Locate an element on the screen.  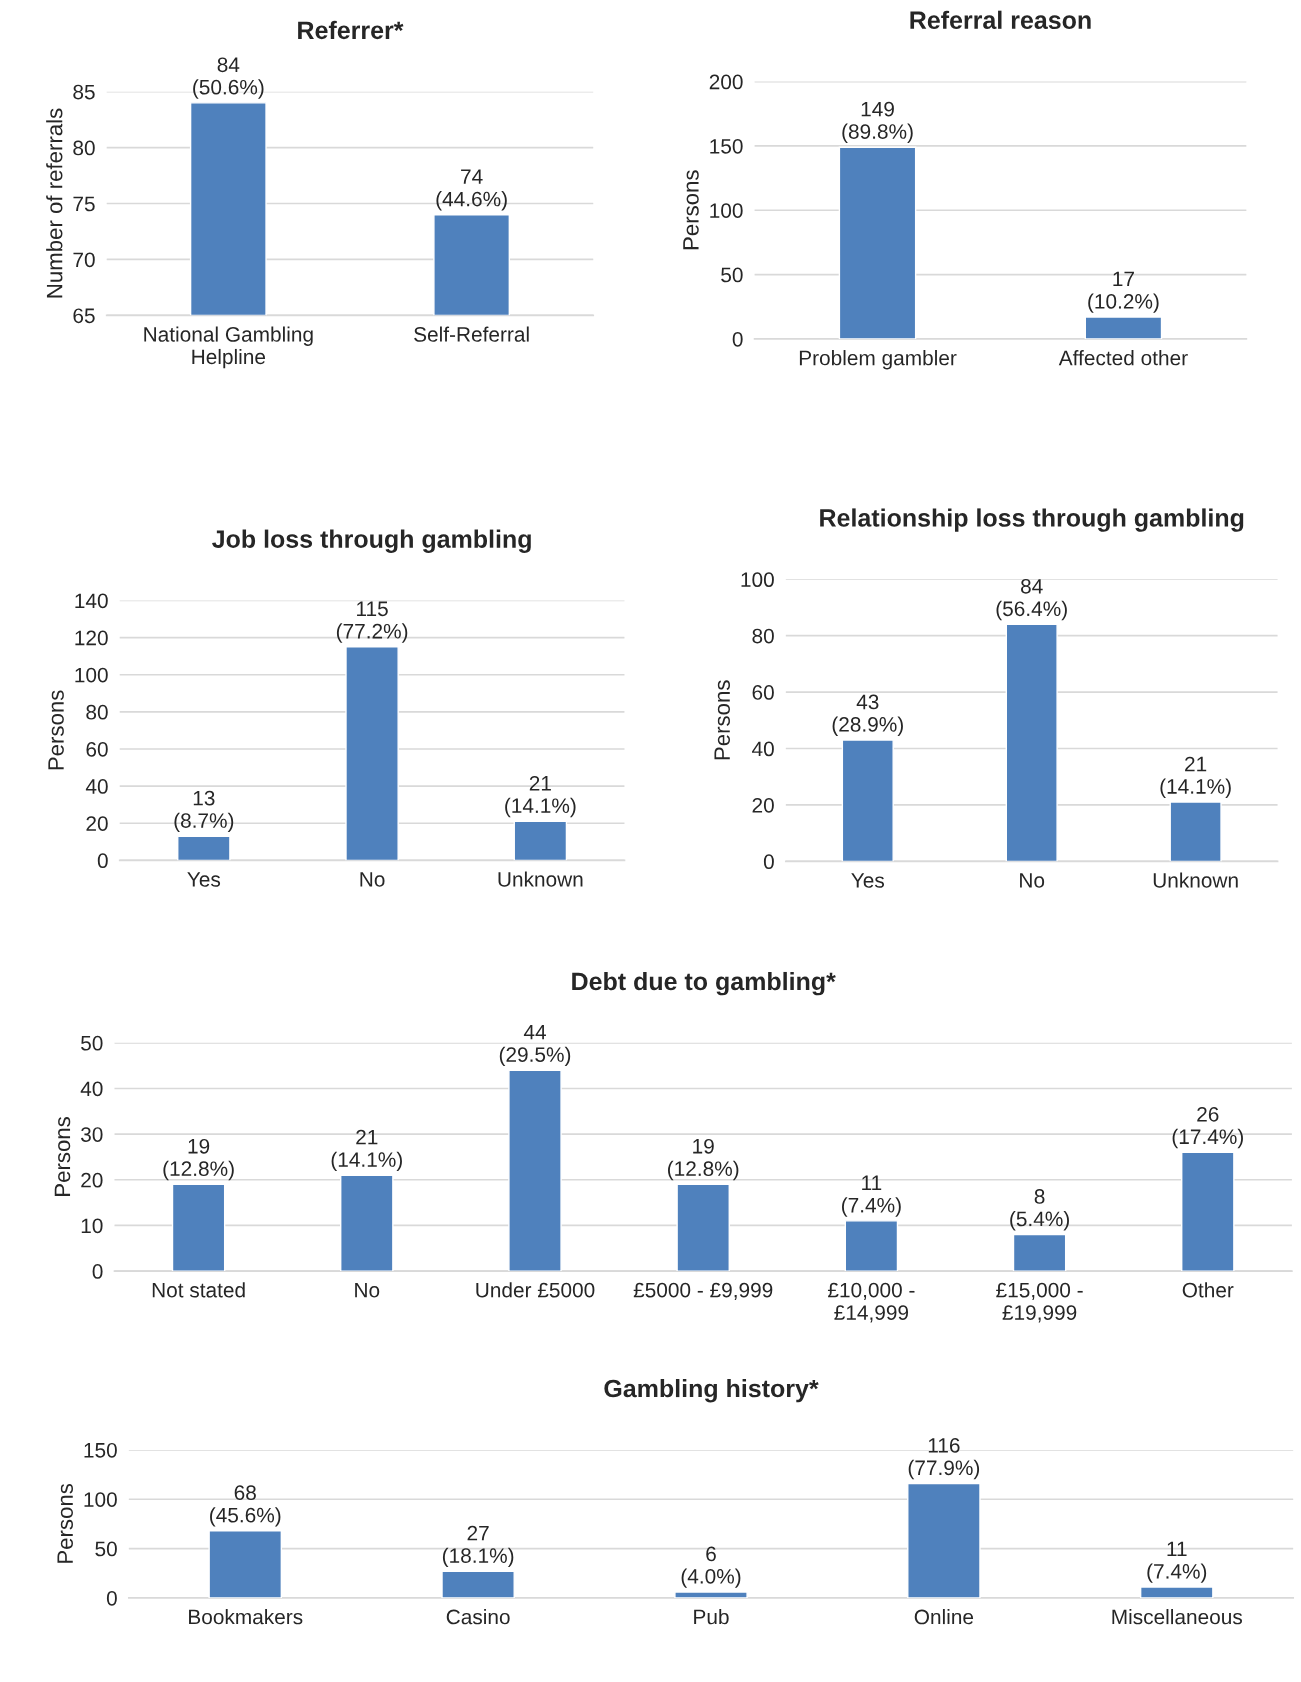
y-tick-label: 70 is located at coordinates (84, 260).